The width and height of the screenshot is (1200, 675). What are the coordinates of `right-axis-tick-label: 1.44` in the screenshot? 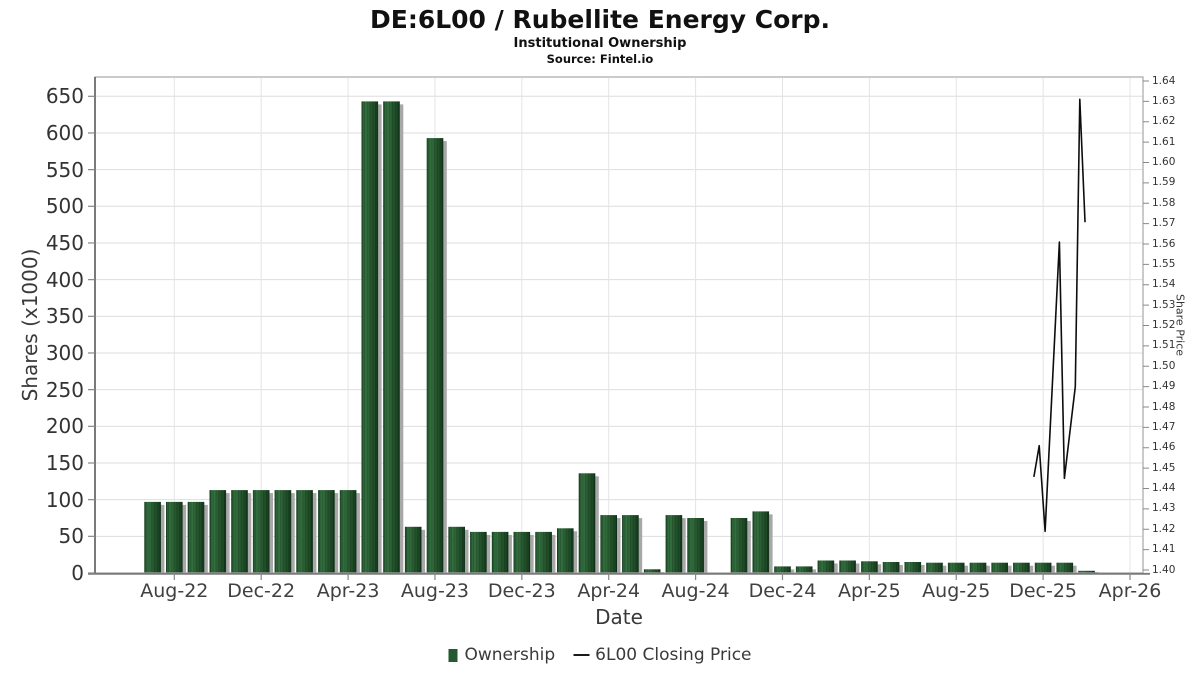 It's located at (1164, 488).